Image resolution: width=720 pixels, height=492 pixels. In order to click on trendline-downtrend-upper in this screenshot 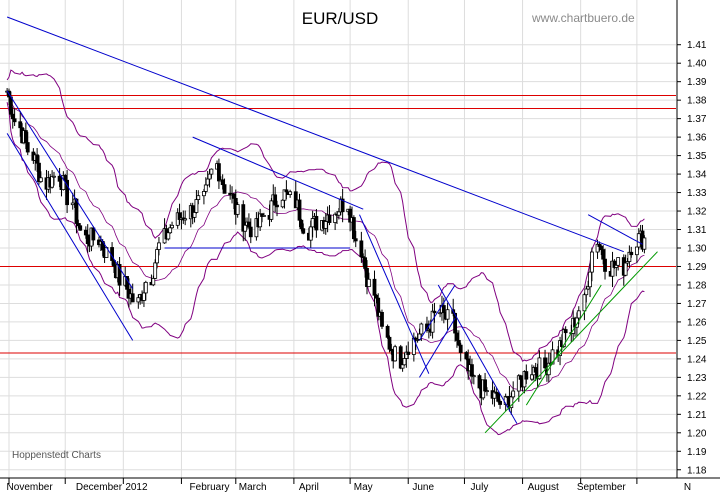, I will do `click(70, 189)`.